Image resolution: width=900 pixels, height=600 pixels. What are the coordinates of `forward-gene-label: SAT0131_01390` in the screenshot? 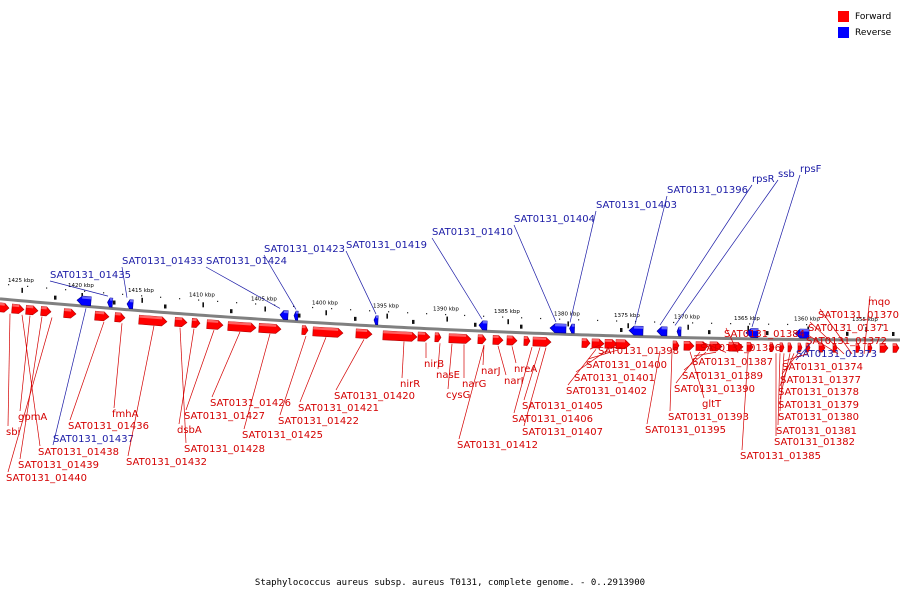 It's located at (714, 373).